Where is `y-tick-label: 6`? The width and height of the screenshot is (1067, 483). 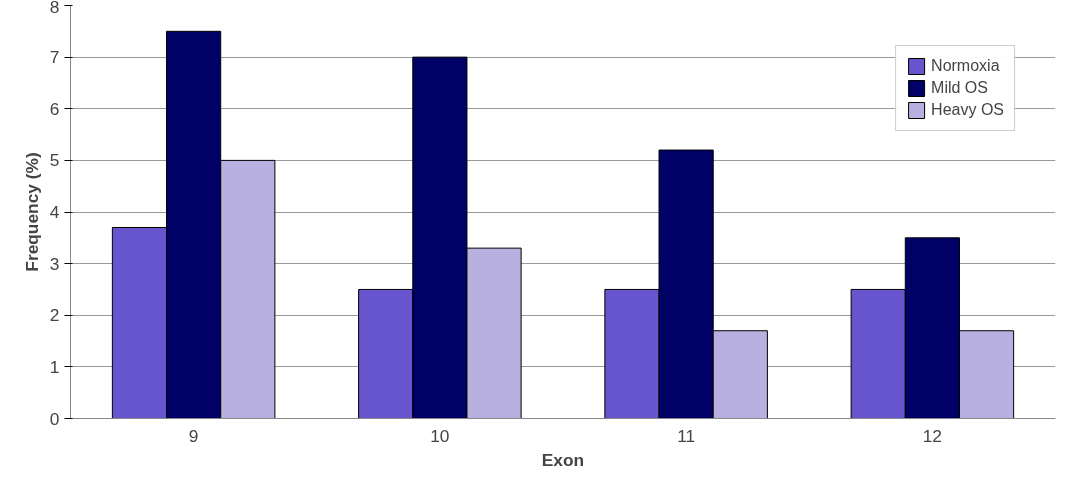 y-tick-label: 6 is located at coordinates (54, 108).